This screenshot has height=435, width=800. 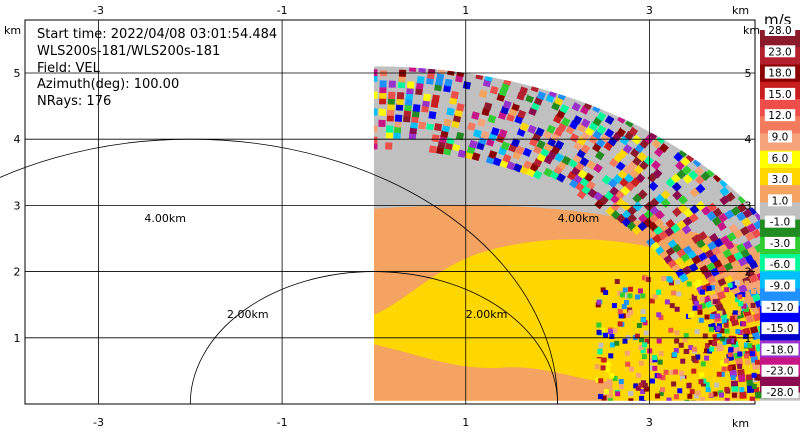 I want to click on colorbar-label: 18.0, so click(x=779, y=74).